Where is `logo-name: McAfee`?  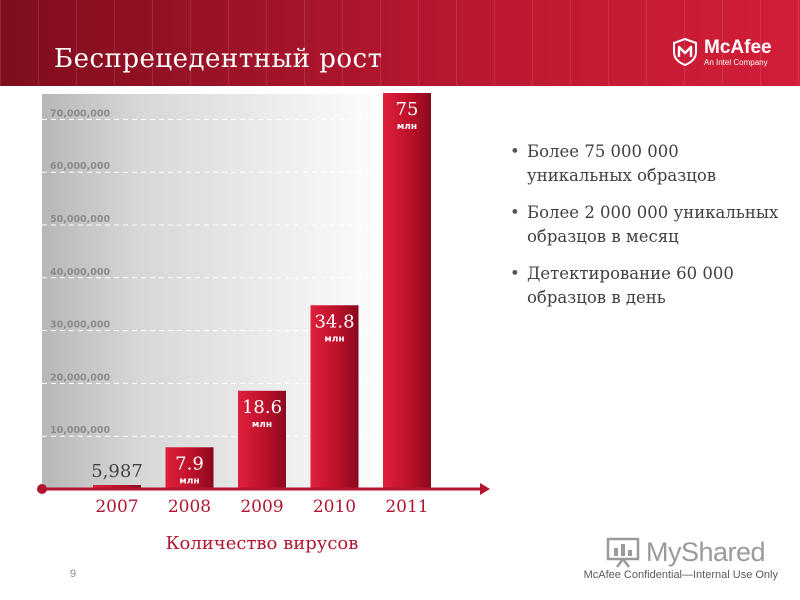 logo-name: McAfee is located at coordinates (738, 47).